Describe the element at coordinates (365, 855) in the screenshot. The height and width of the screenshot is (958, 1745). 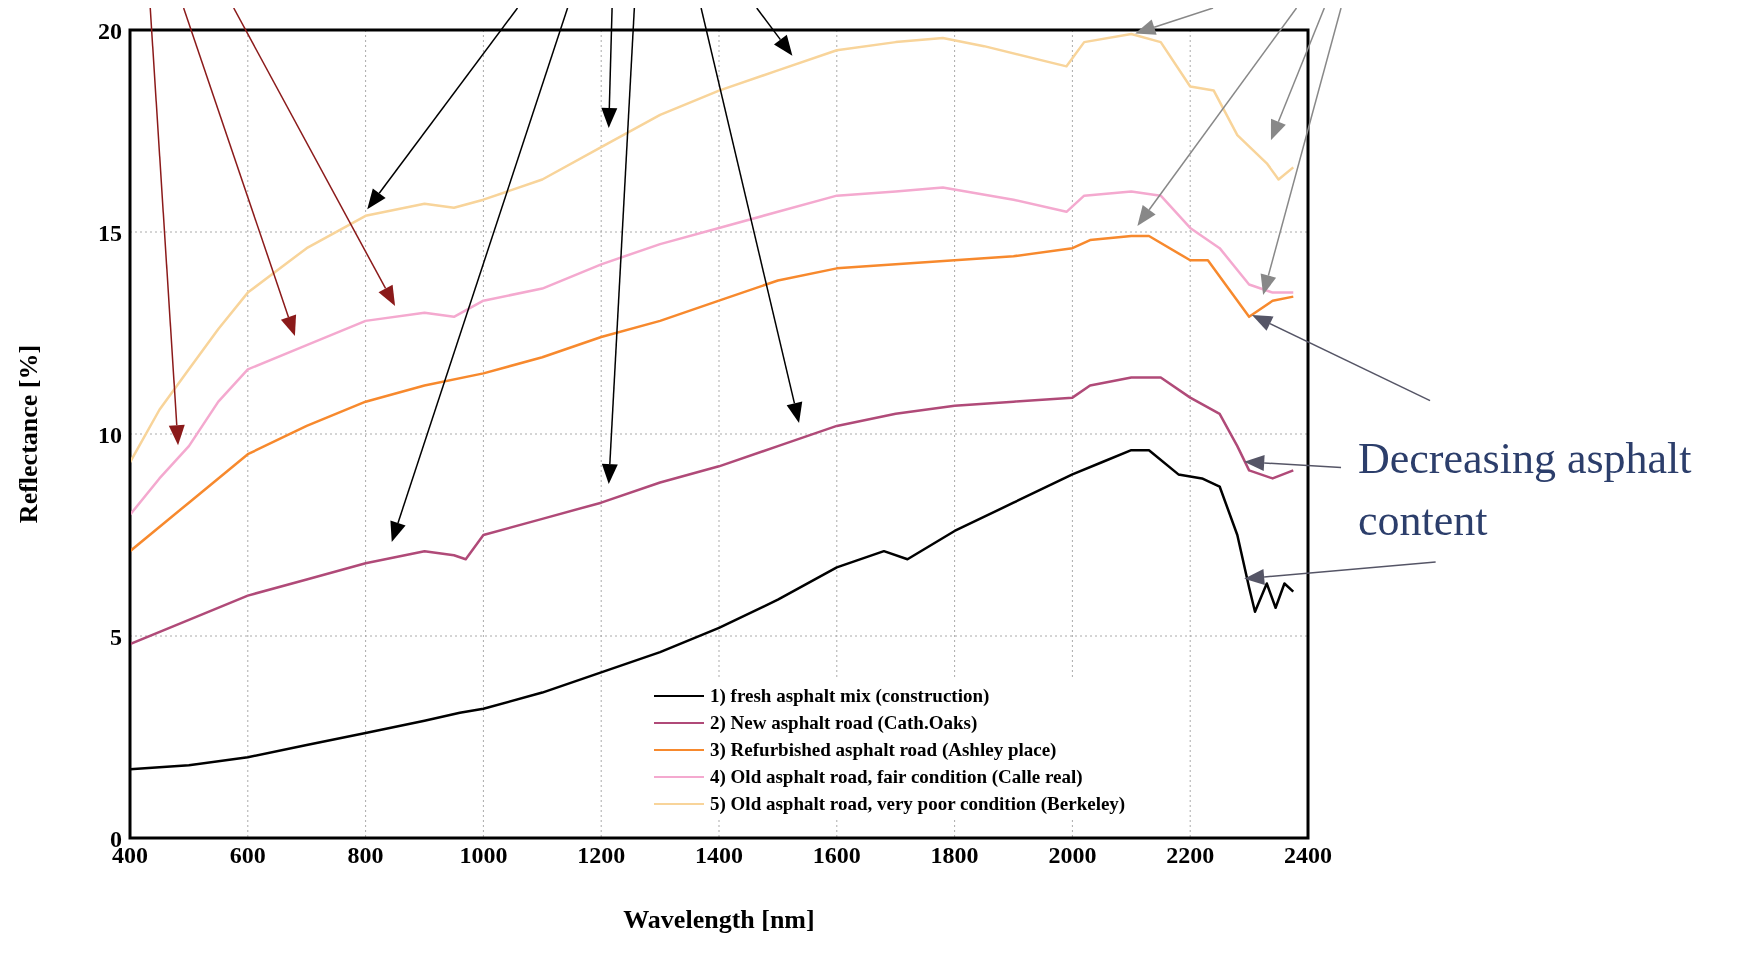
I see `x-tick-label: 800` at that location.